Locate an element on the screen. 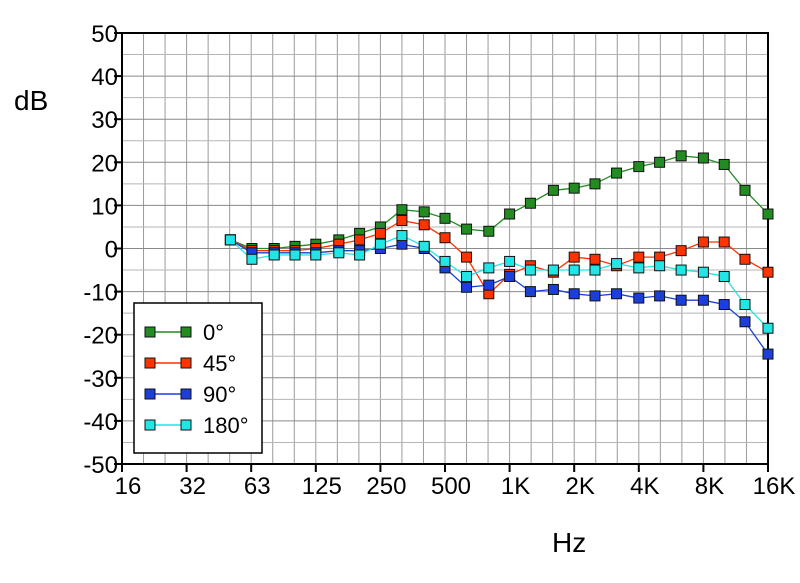  y-axis-label: dB is located at coordinates (31, 100).